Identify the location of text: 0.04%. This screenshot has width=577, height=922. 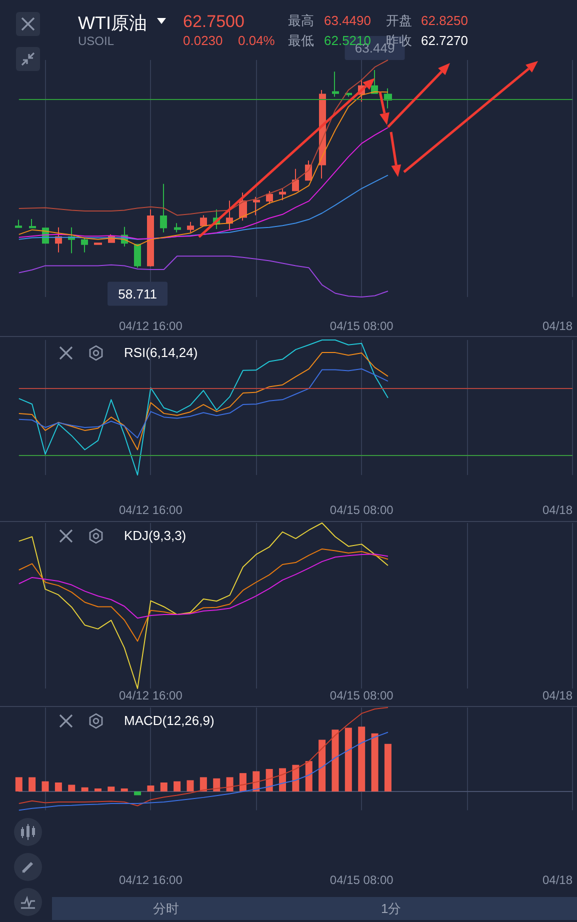
(256, 40).